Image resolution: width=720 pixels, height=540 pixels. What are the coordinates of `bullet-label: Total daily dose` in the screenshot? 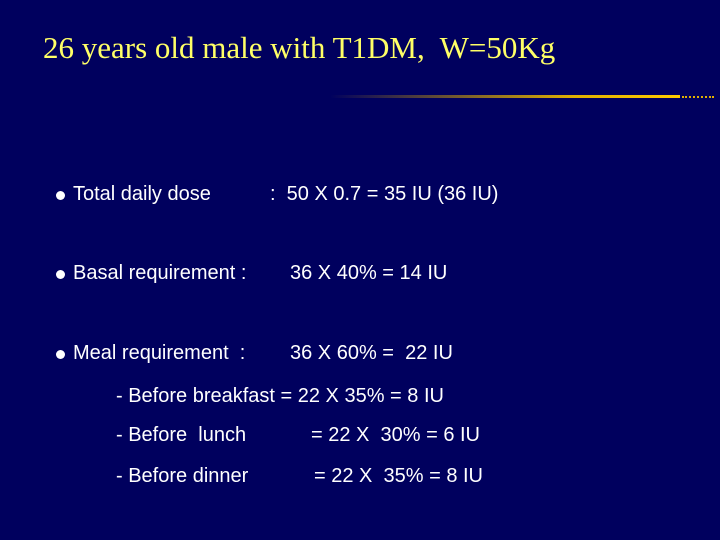 It's located at (142, 194).